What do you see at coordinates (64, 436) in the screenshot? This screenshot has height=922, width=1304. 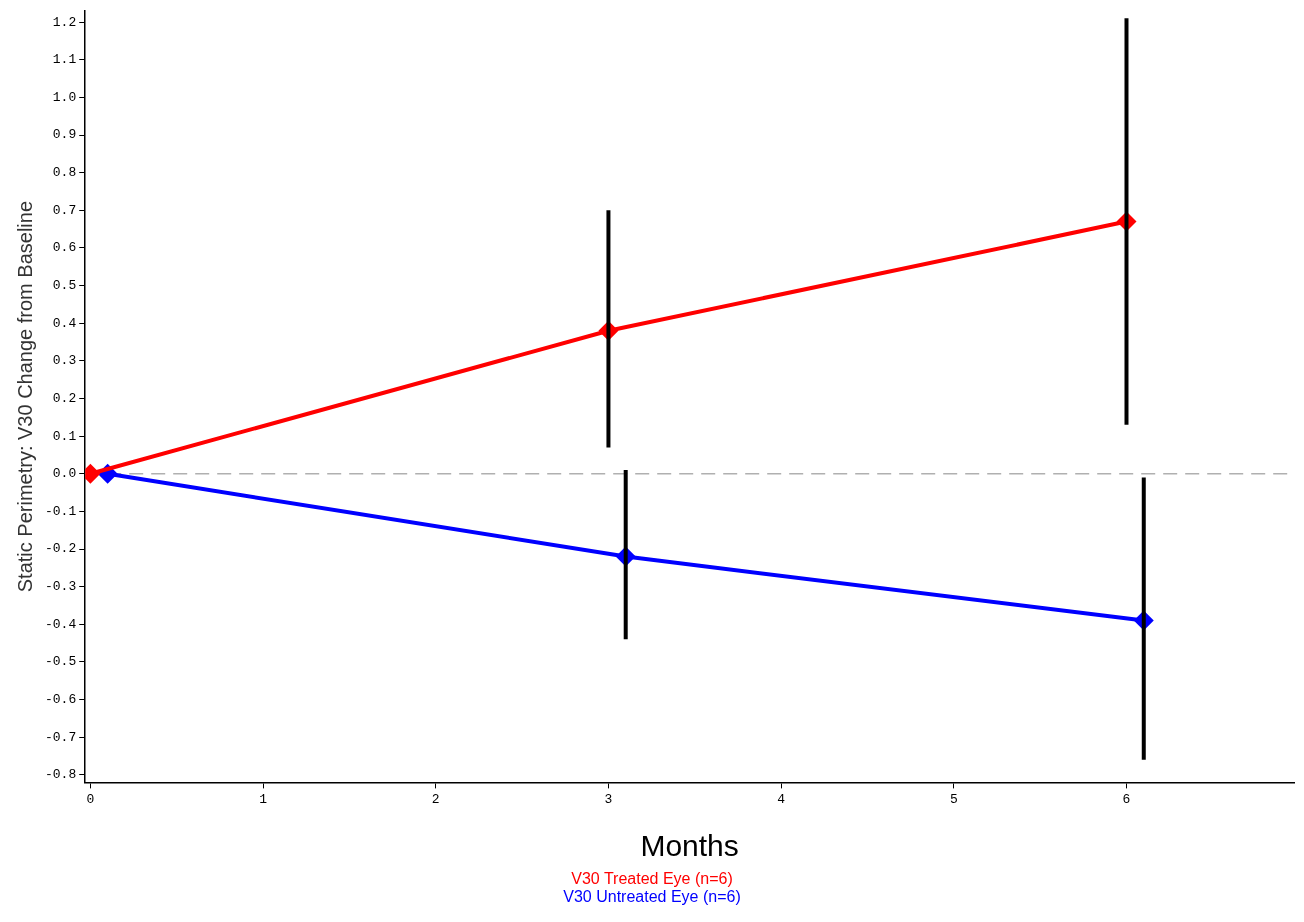 I see `y-tick-label: 0.1` at bounding box center [64, 436].